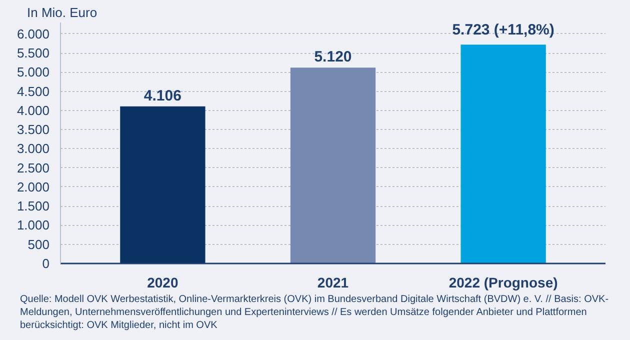 Image resolution: width=630 pixels, height=340 pixels. Describe the element at coordinates (333, 57) in the screenshot. I see `data-label: 5.120` at that location.